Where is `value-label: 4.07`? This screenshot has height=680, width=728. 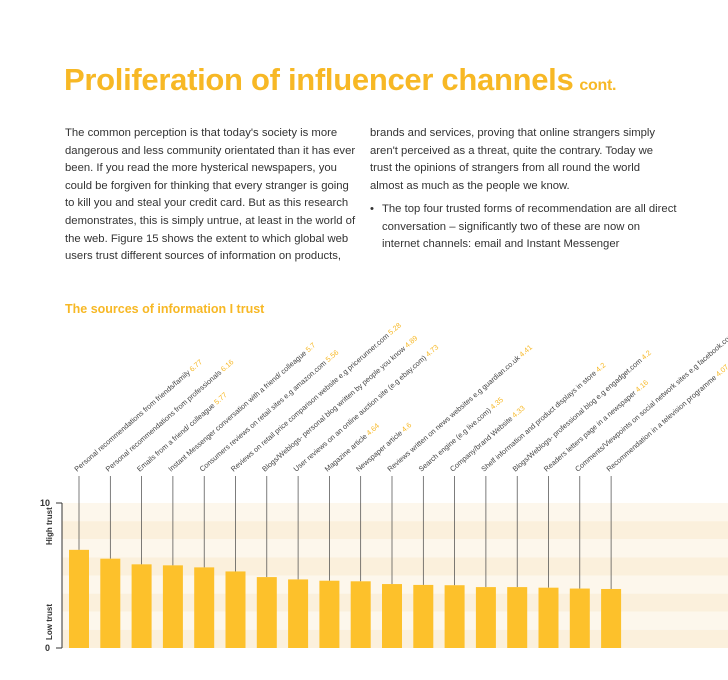
value-label: 4.07 is located at coordinates (721, 370).